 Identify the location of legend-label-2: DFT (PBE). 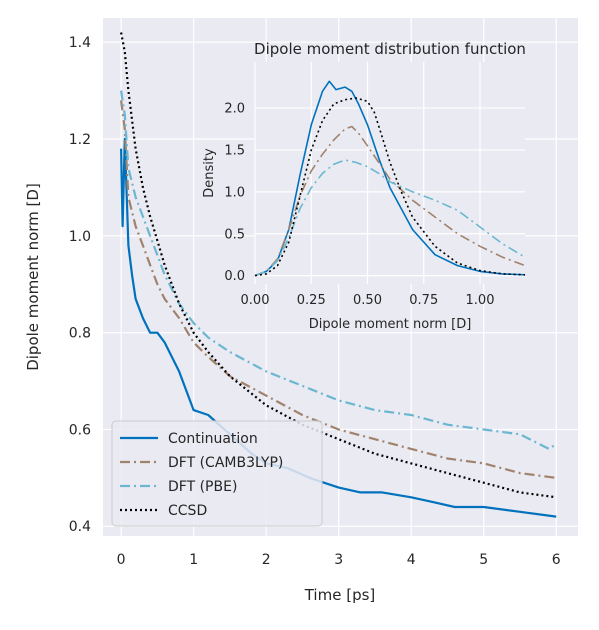
(202, 487).